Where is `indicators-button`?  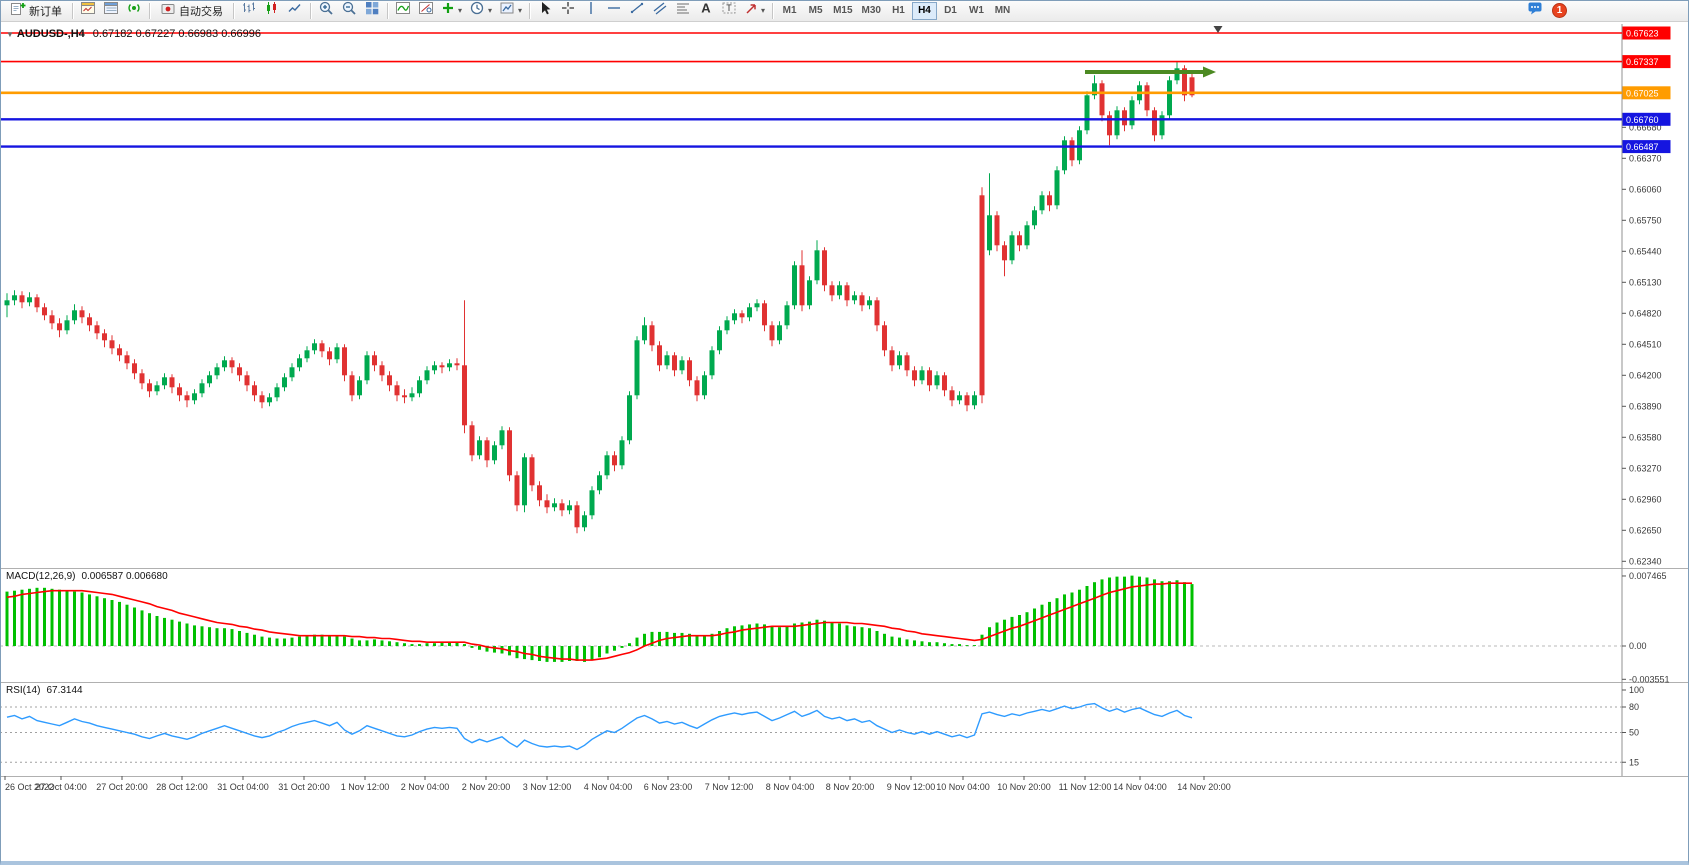
indicators-button is located at coordinates (403, 11).